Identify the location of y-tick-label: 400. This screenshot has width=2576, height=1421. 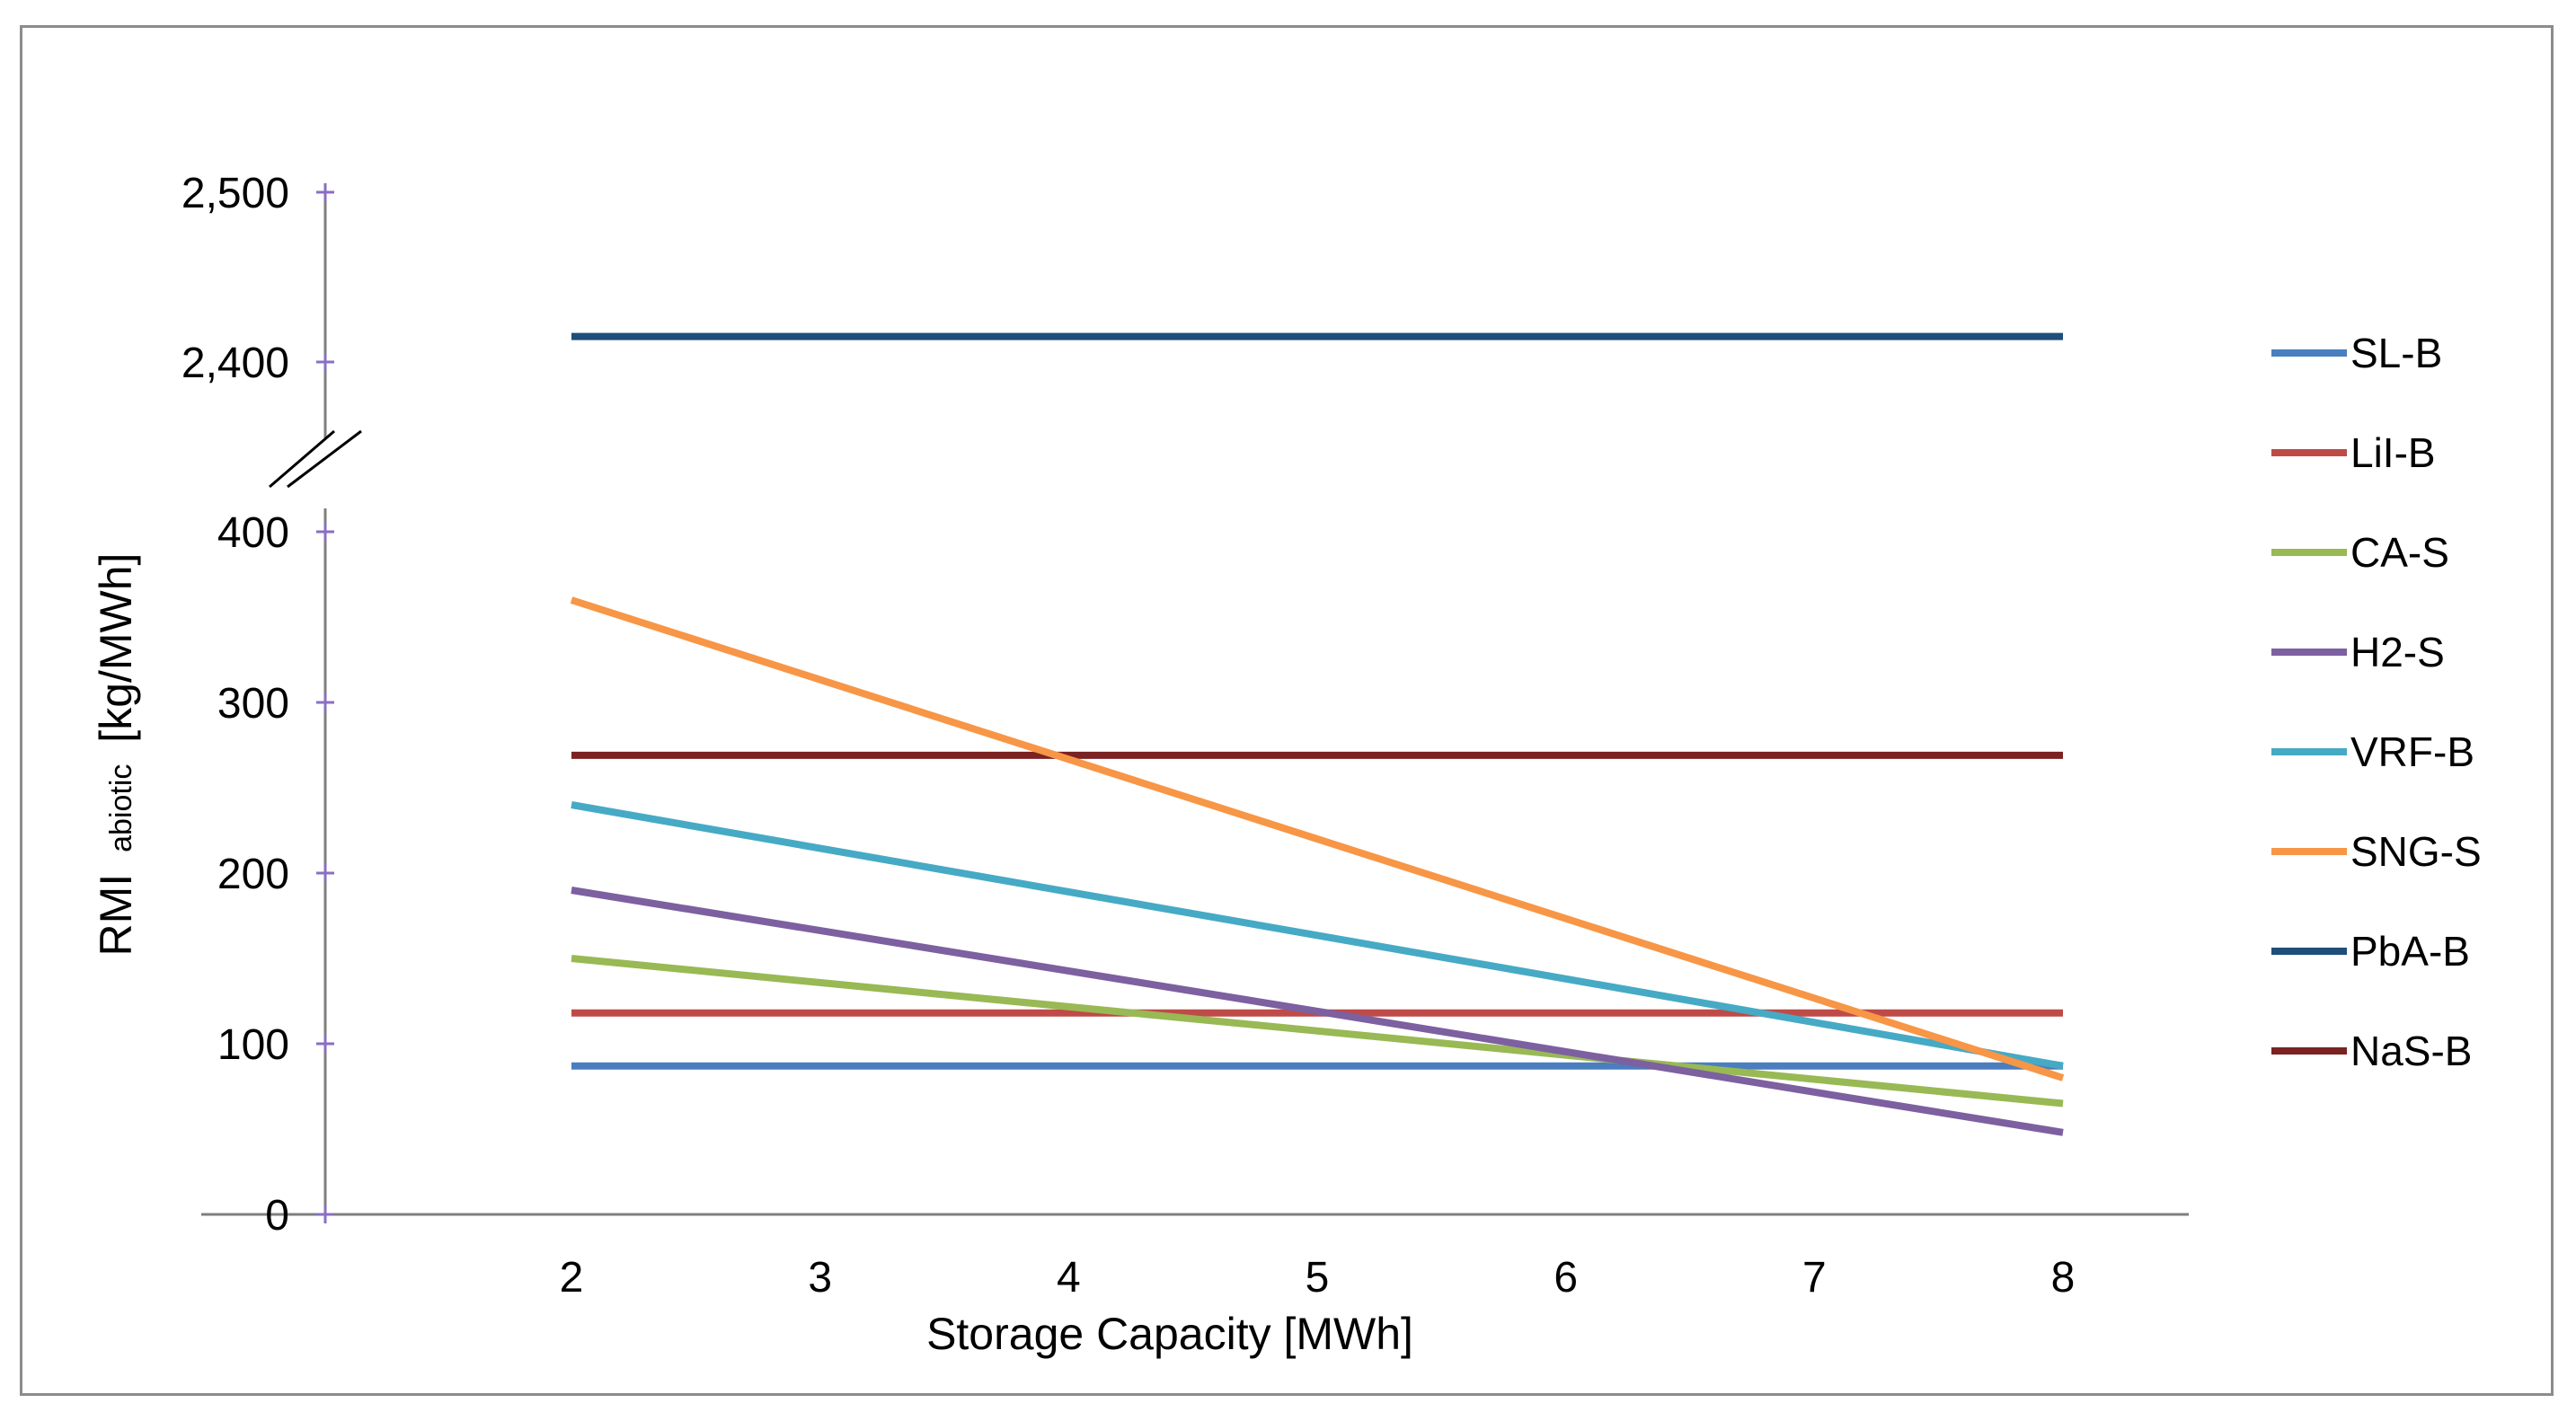
(253, 533).